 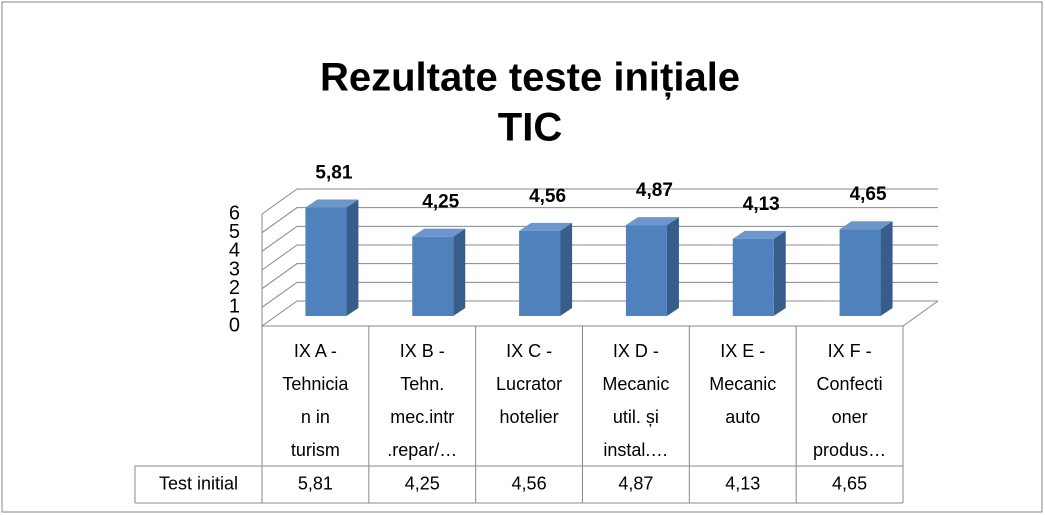 What do you see at coordinates (547, 196) in the screenshot?
I see `data-label: 4,56` at bounding box center [547, 196].